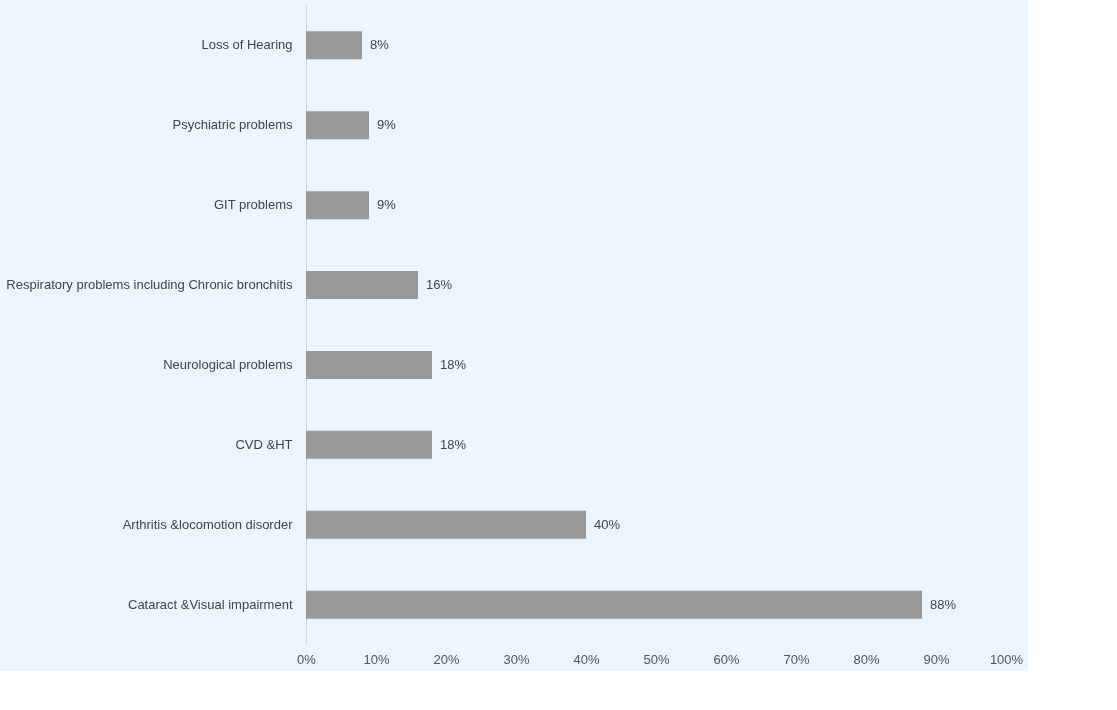  What do you see at coordinates (656, 659) in the screenshot?
I see `x-tick-label: 50%` at bounding box center [656, 659].